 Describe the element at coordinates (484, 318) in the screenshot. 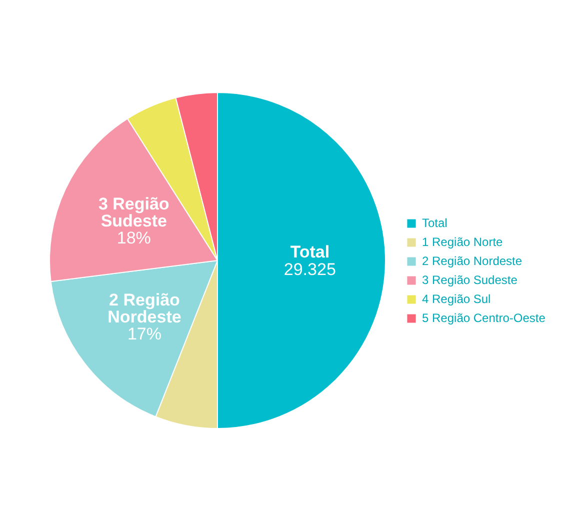

I see `legend-label: 5 Região Centro-Oeste` at that location.